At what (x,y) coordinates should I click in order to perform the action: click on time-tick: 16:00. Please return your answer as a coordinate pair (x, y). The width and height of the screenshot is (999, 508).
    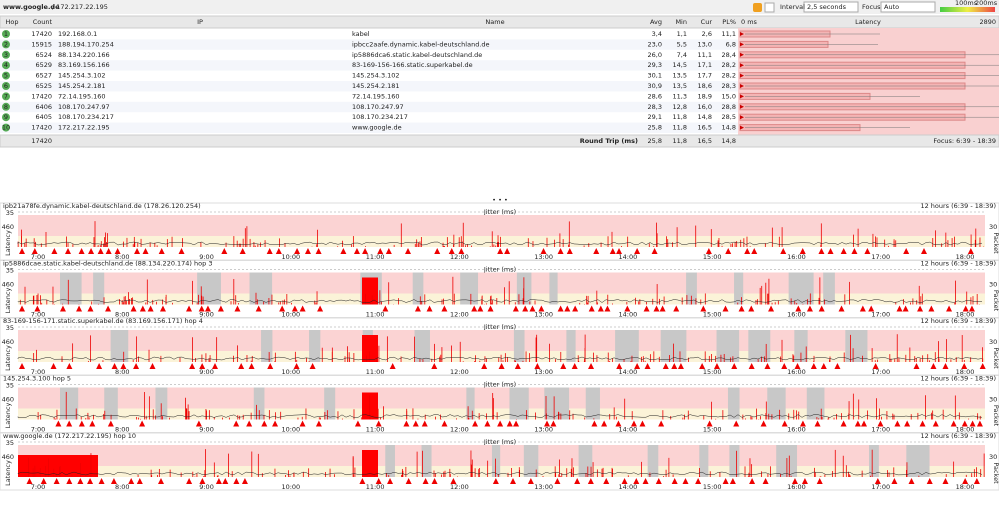
    Looking at the image, I should click on (796, 257).